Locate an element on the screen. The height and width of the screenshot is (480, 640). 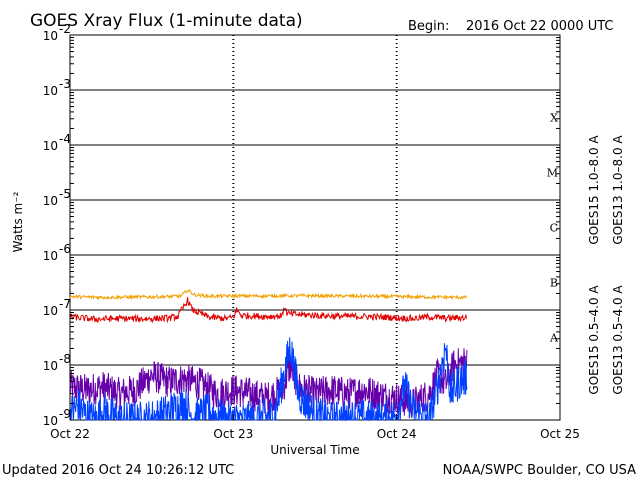
legend-entry: GOES15 0.5–4.0 A is located at coordinates (594, 340).